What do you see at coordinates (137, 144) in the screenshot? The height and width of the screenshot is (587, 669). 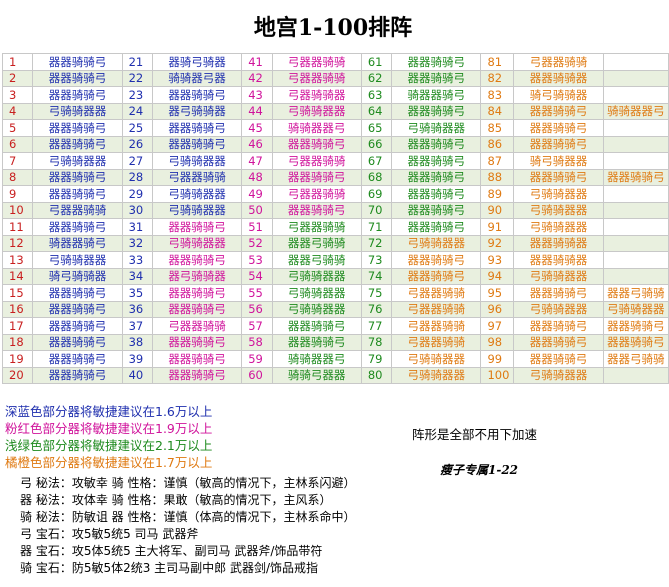 I see `level-number: 26` at bounding box center [137, 144].